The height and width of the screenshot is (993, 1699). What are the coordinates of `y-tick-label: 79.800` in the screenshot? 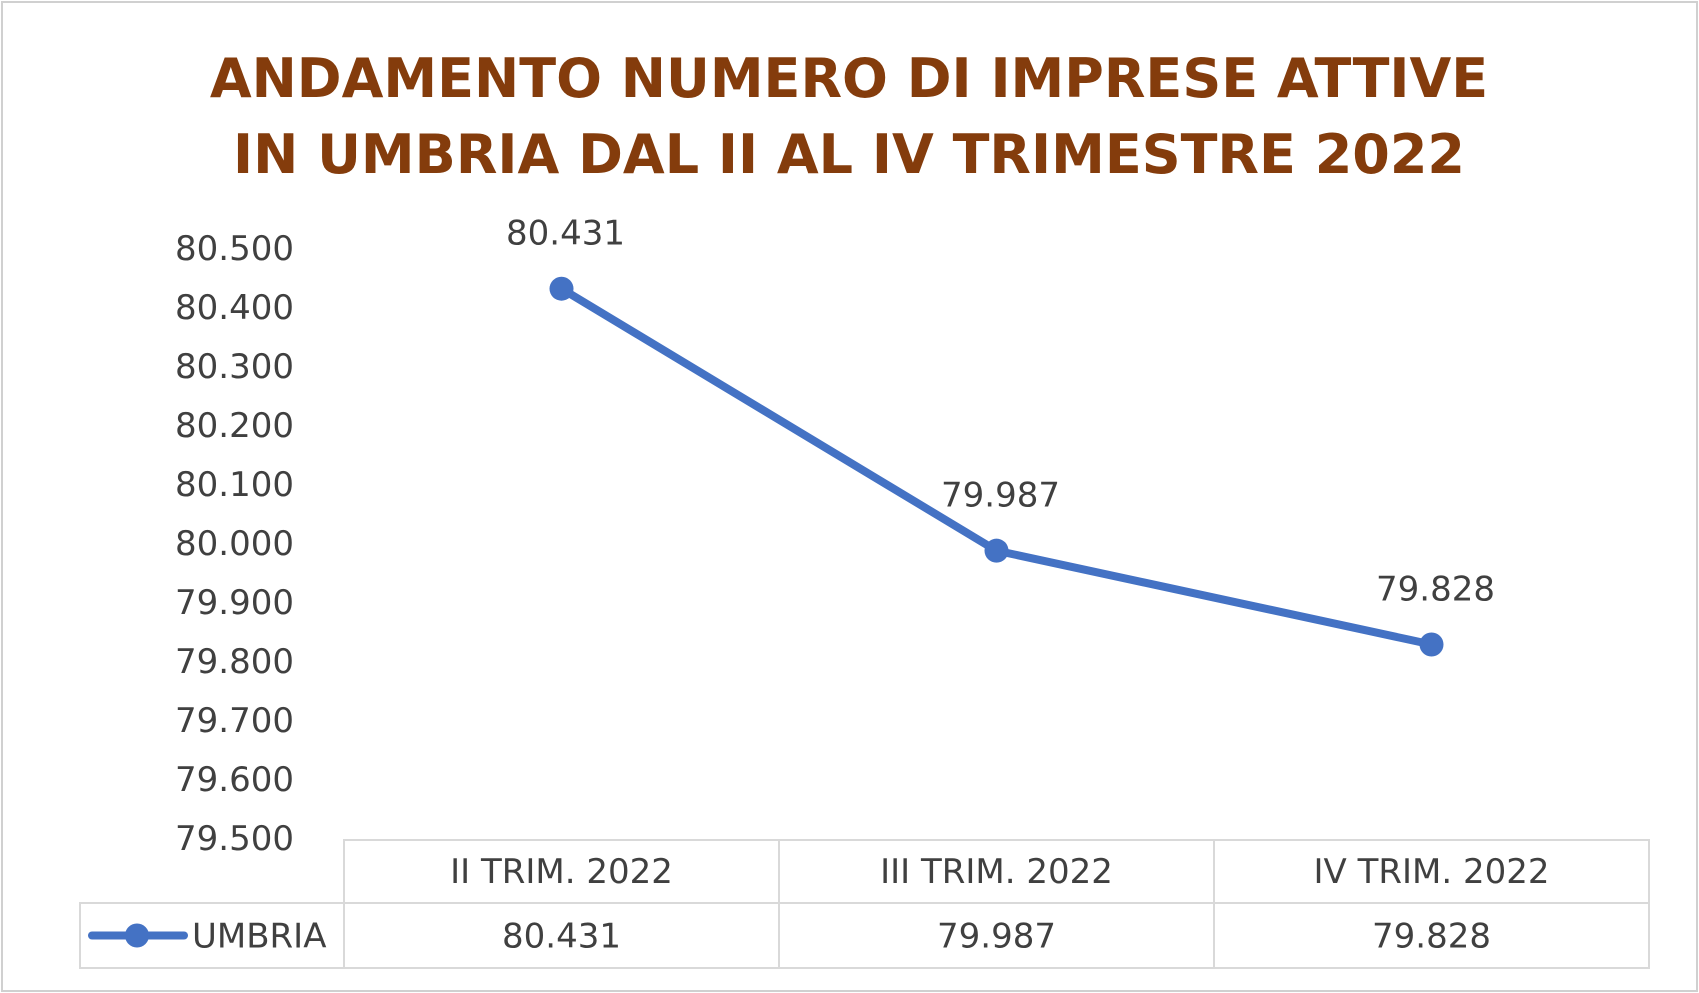 It's located at (234, 662).